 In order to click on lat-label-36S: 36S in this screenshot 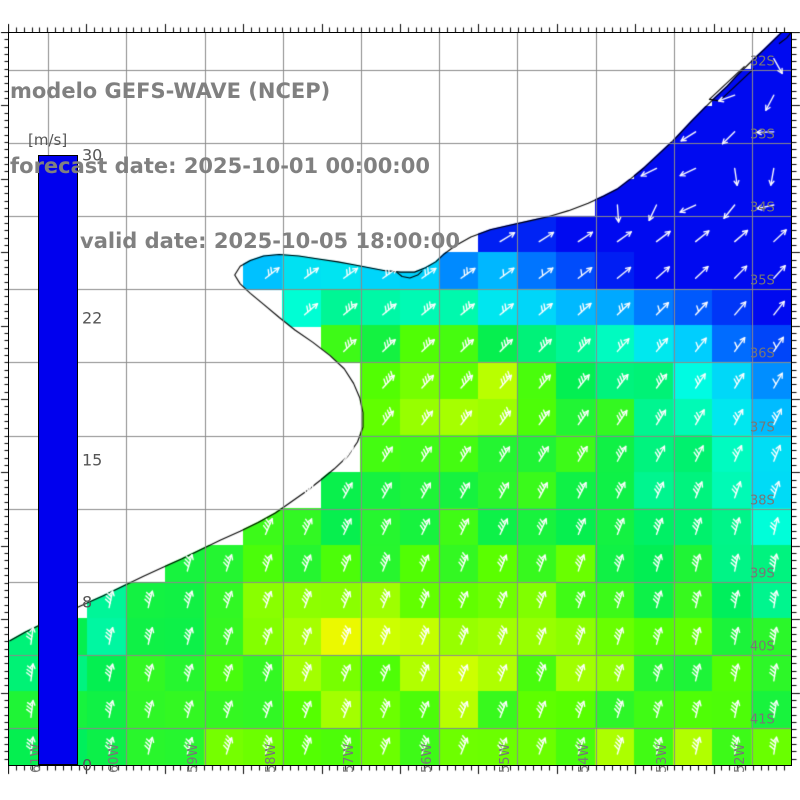, I will do `click(762, 354)`.